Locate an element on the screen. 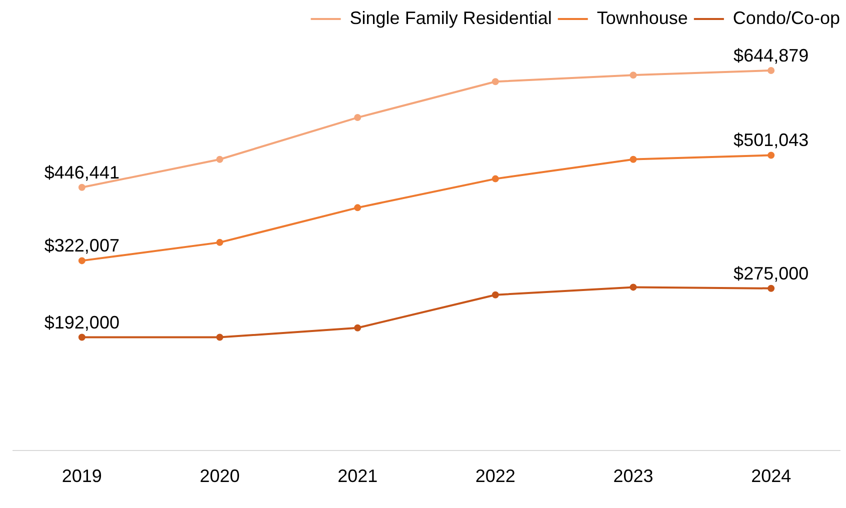  data-label: $322,007 is located at coordinates (82, 246).